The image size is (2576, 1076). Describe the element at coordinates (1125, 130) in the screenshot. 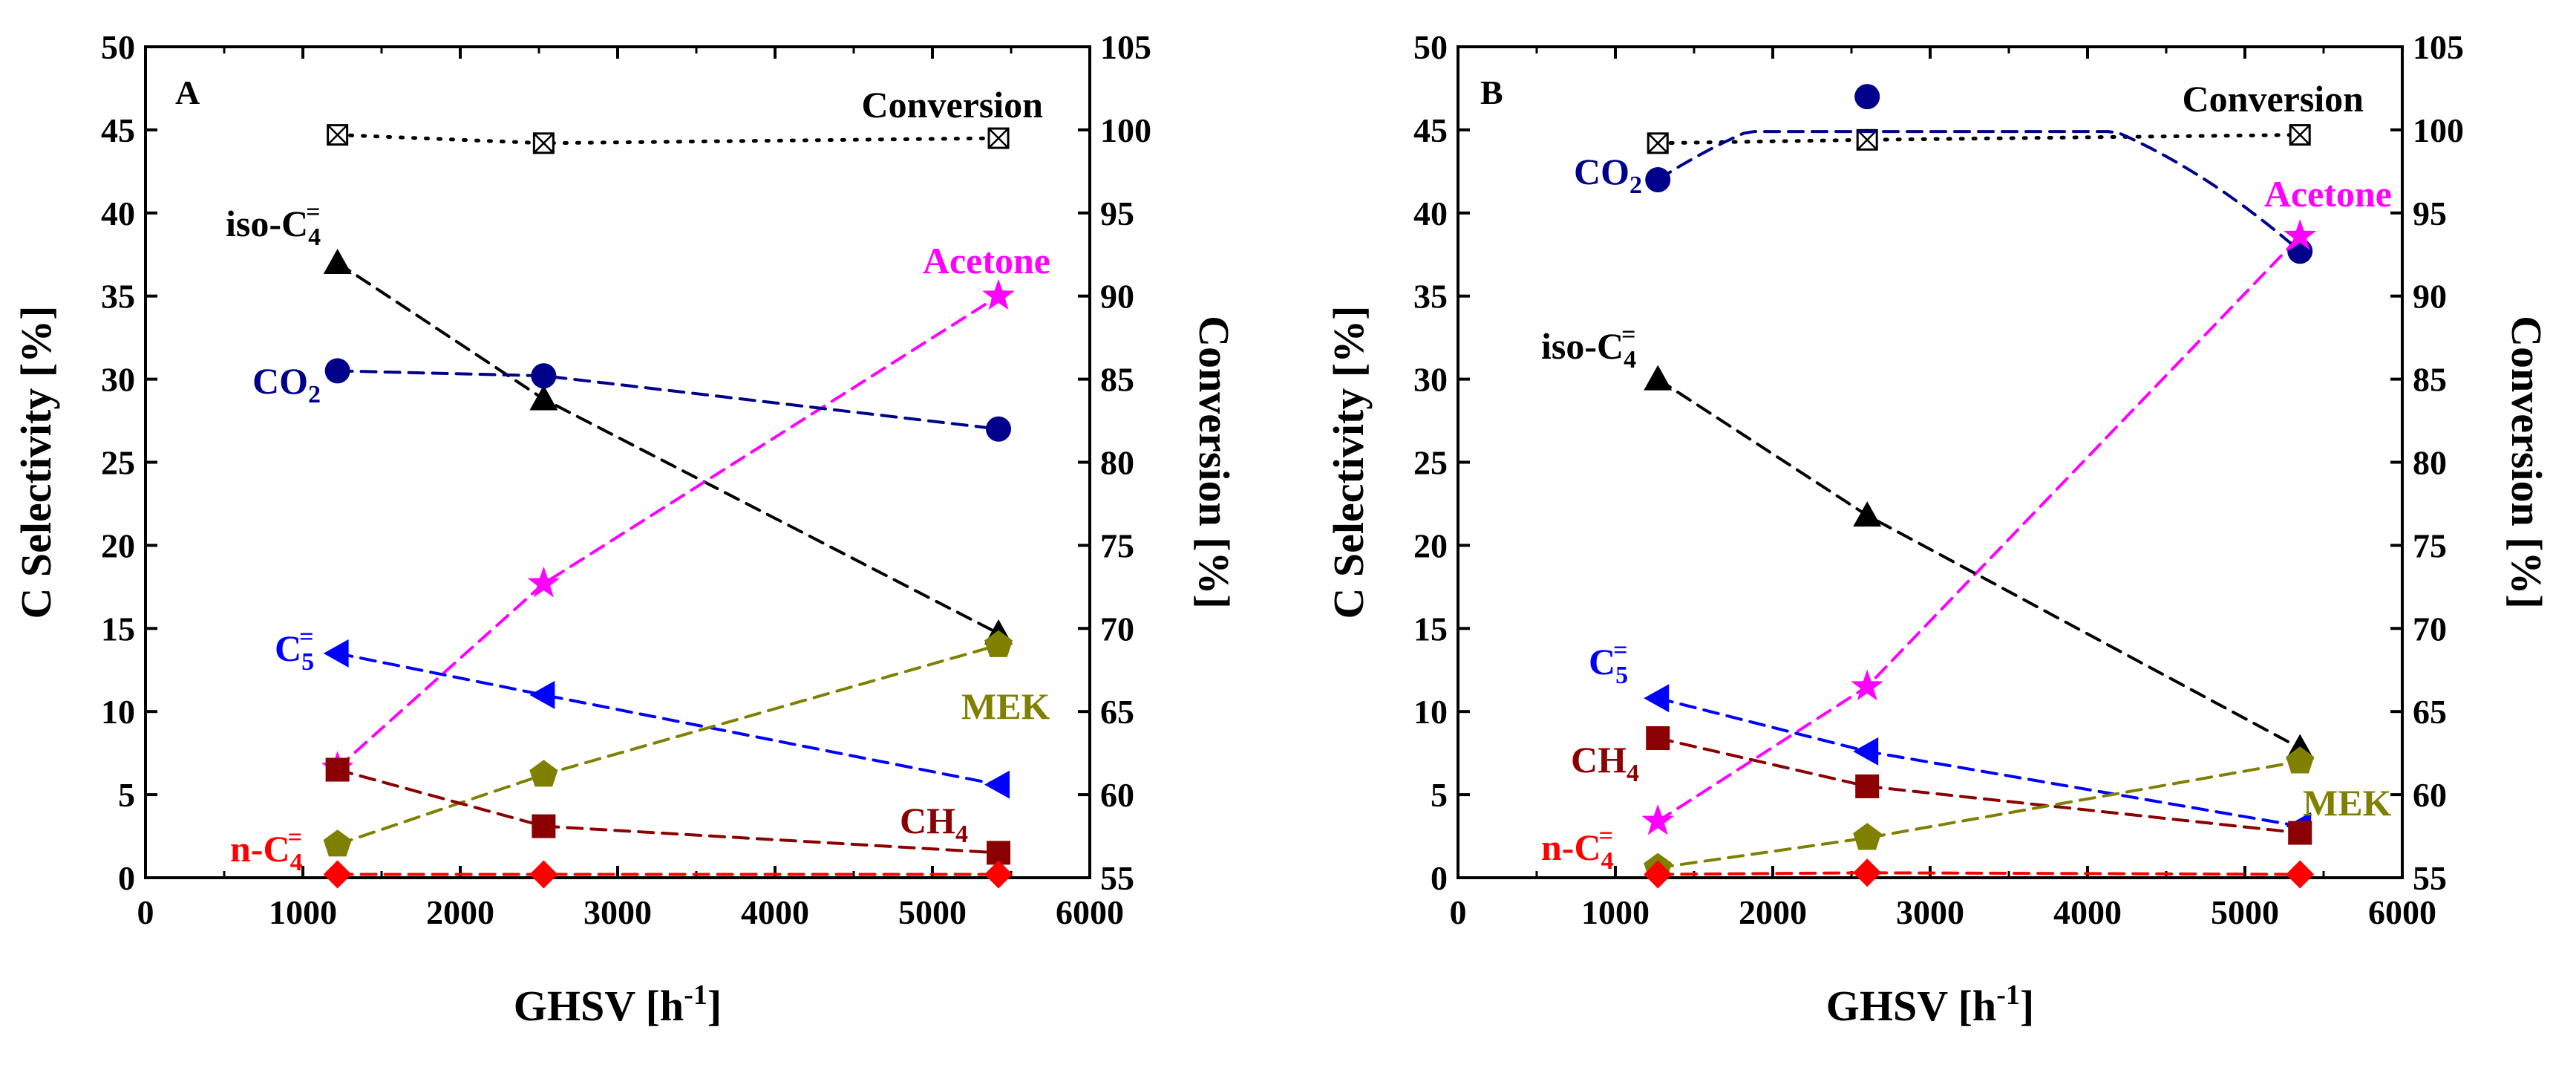

I see `y-right-tick-label: 100` at that location.